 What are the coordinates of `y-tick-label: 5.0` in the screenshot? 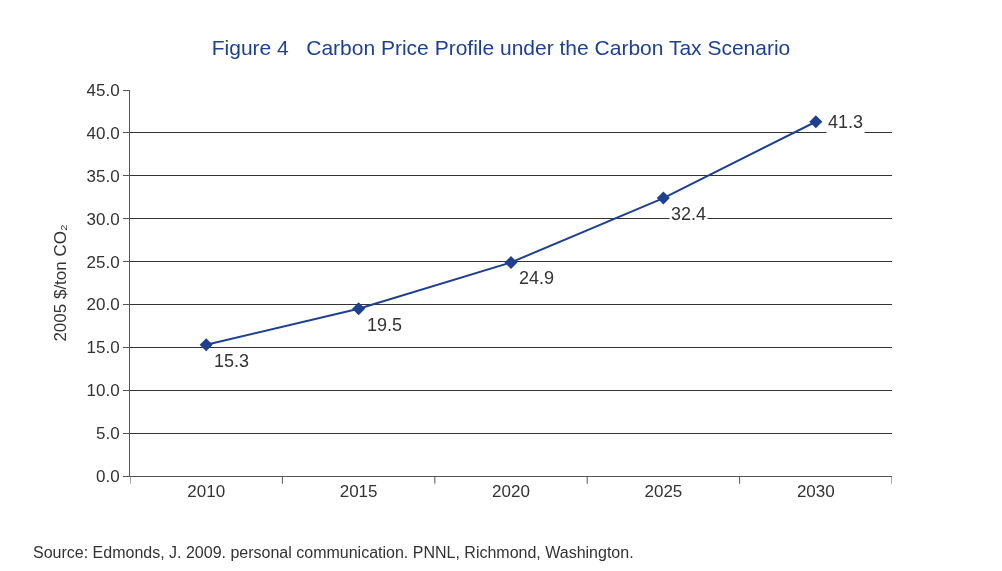 It's located at (107, 434).